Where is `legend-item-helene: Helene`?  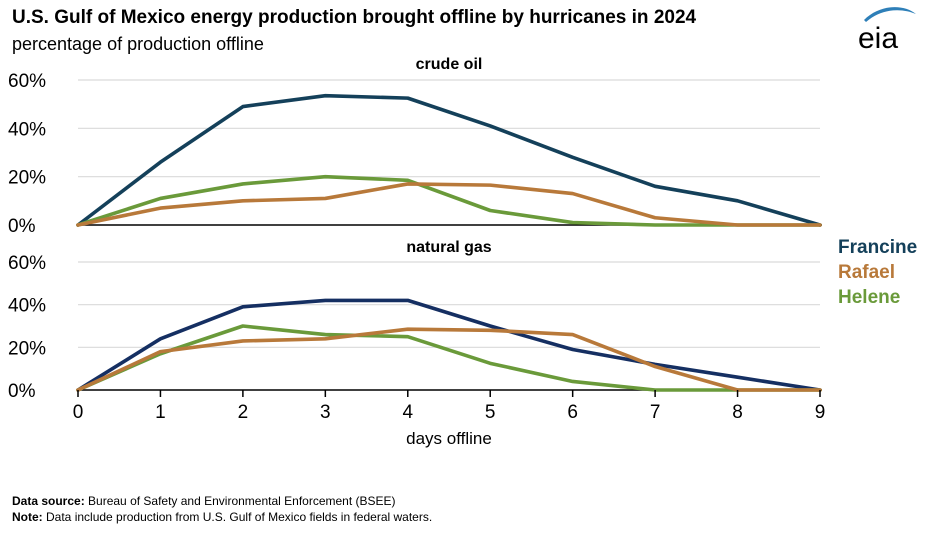 legend-item-helene: Helene is located at coordinates (869, 297).